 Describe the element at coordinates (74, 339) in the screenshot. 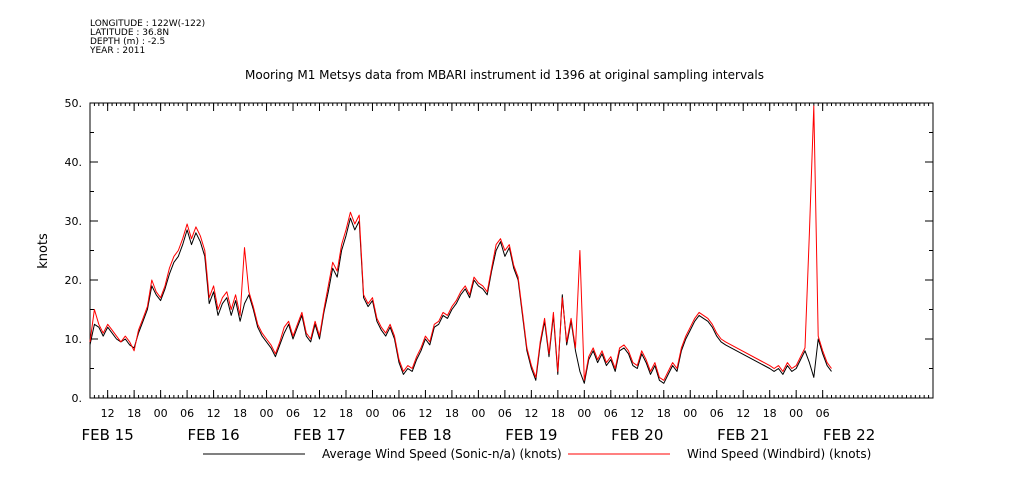

I see `y-tick-label: 10.` at that location.